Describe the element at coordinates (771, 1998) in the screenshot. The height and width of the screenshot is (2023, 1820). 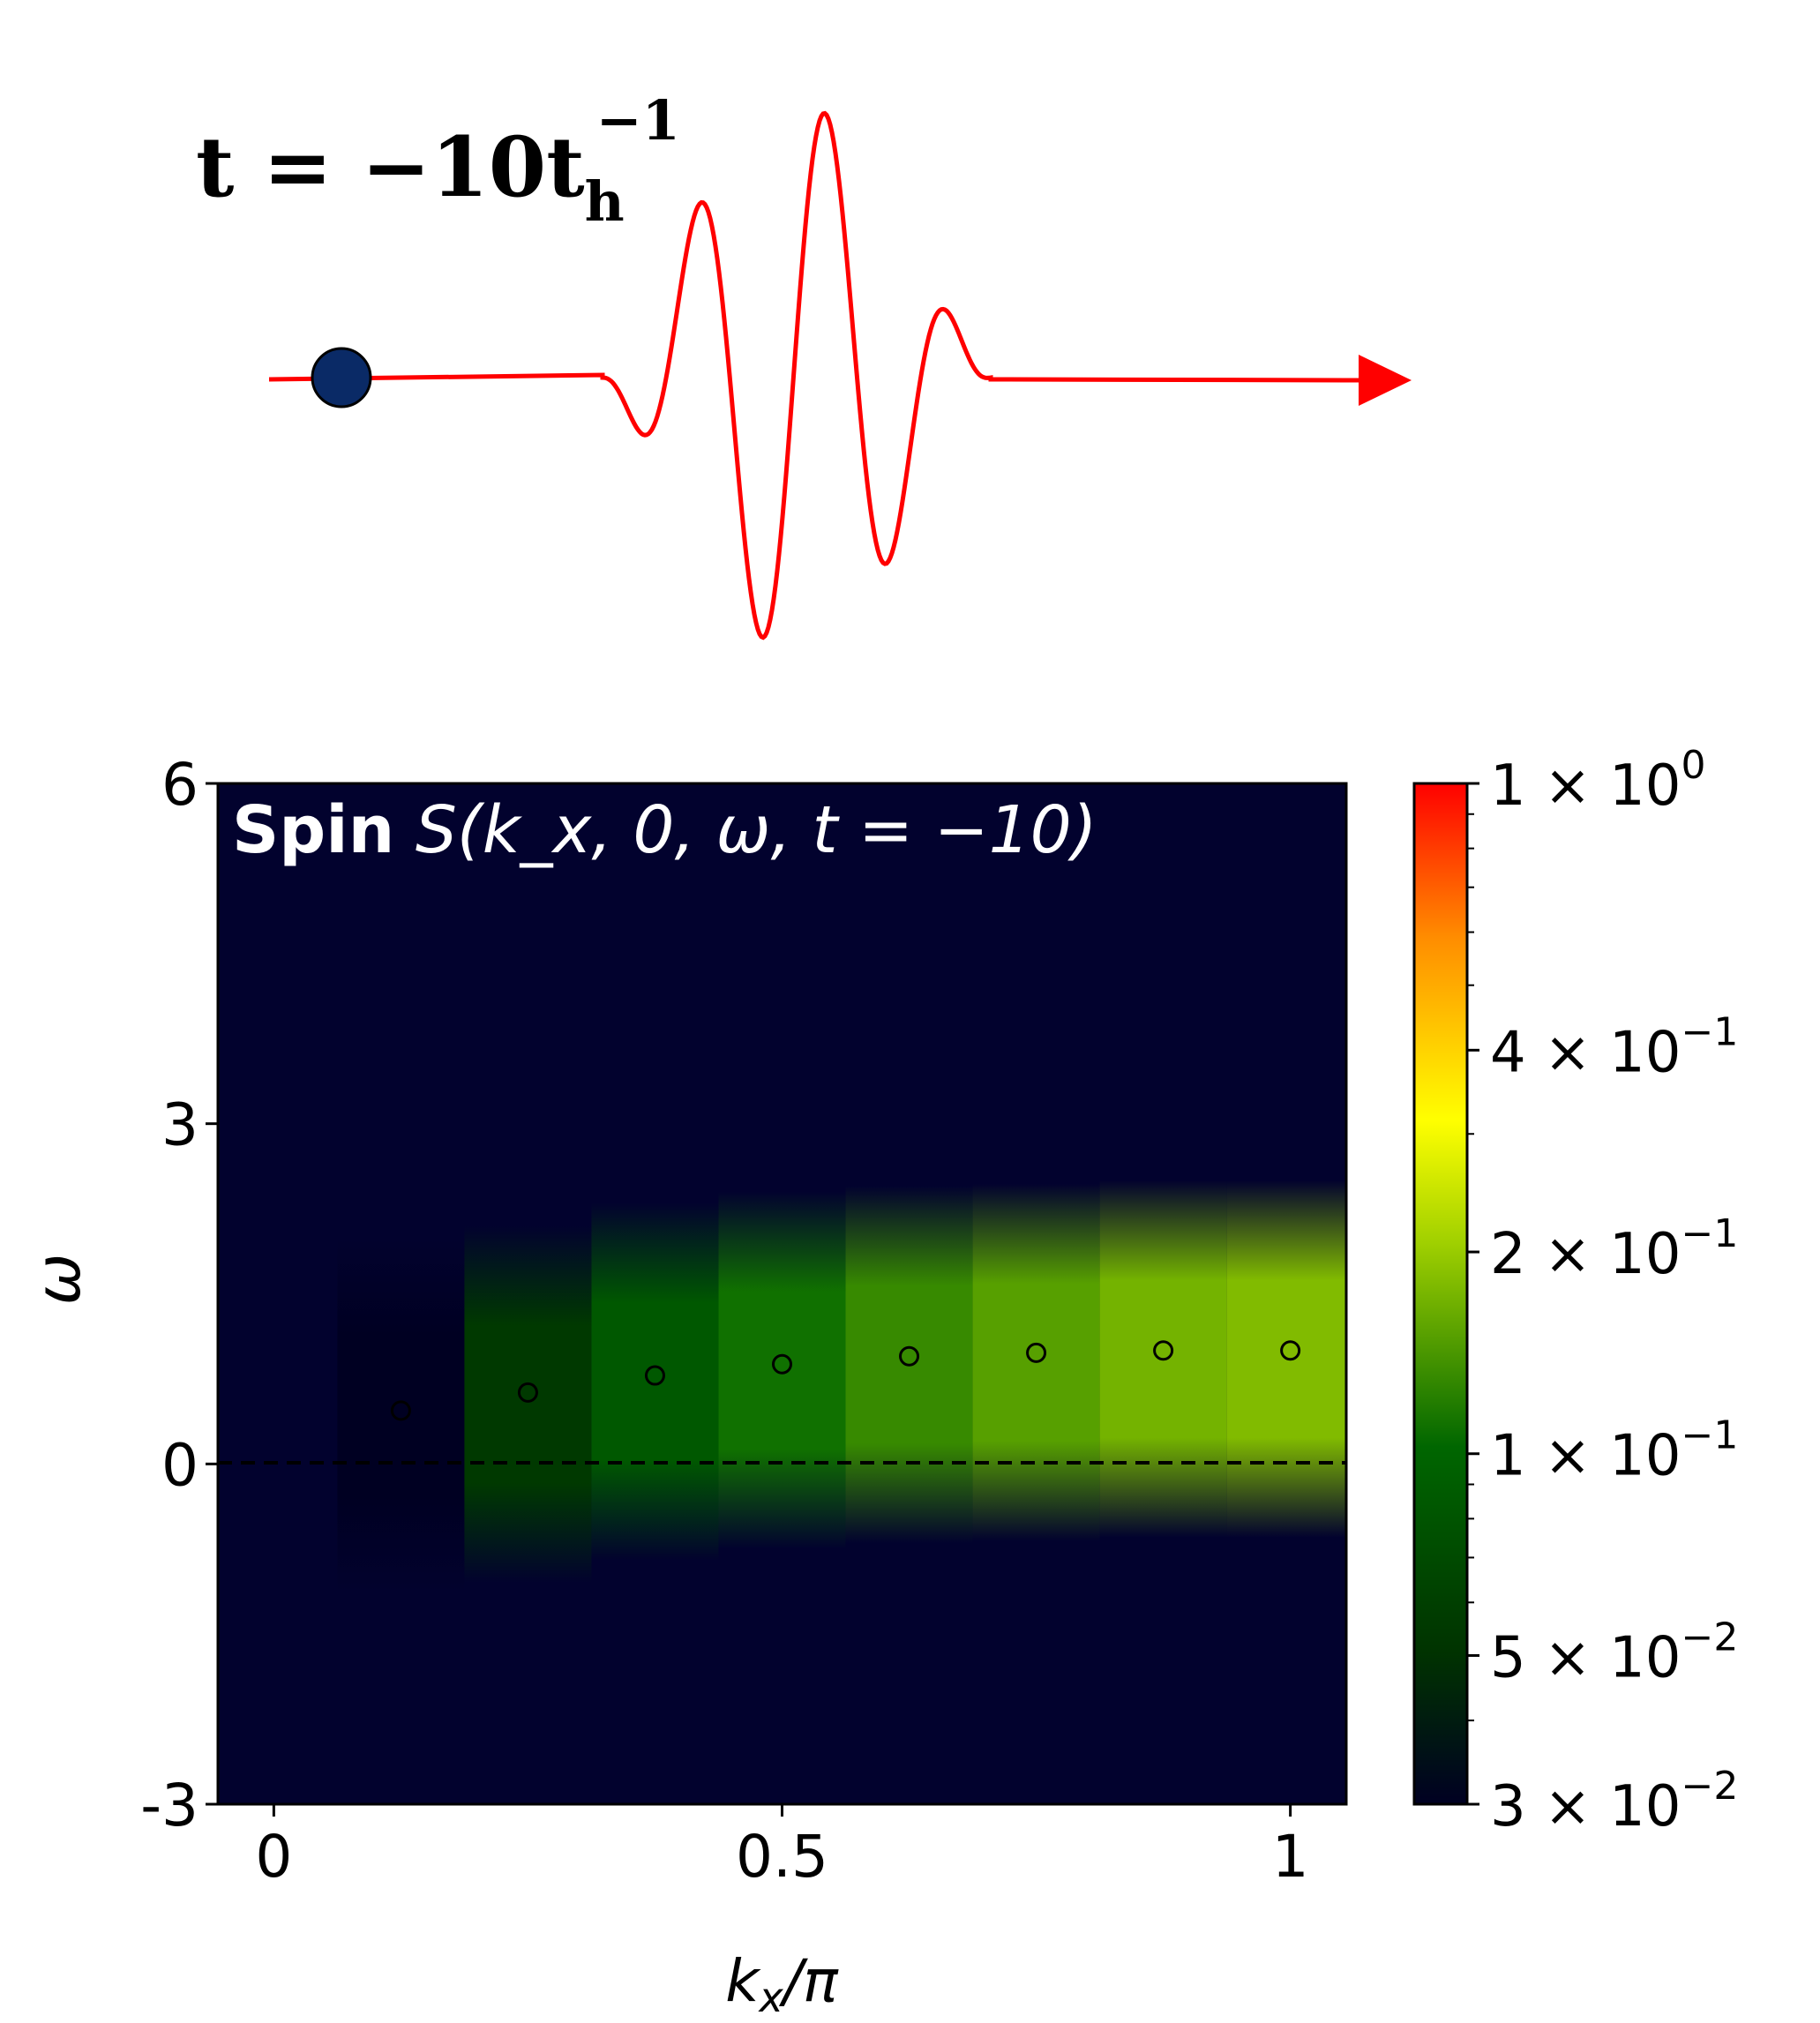
I see `x-axis-label-sub: x` at that location.